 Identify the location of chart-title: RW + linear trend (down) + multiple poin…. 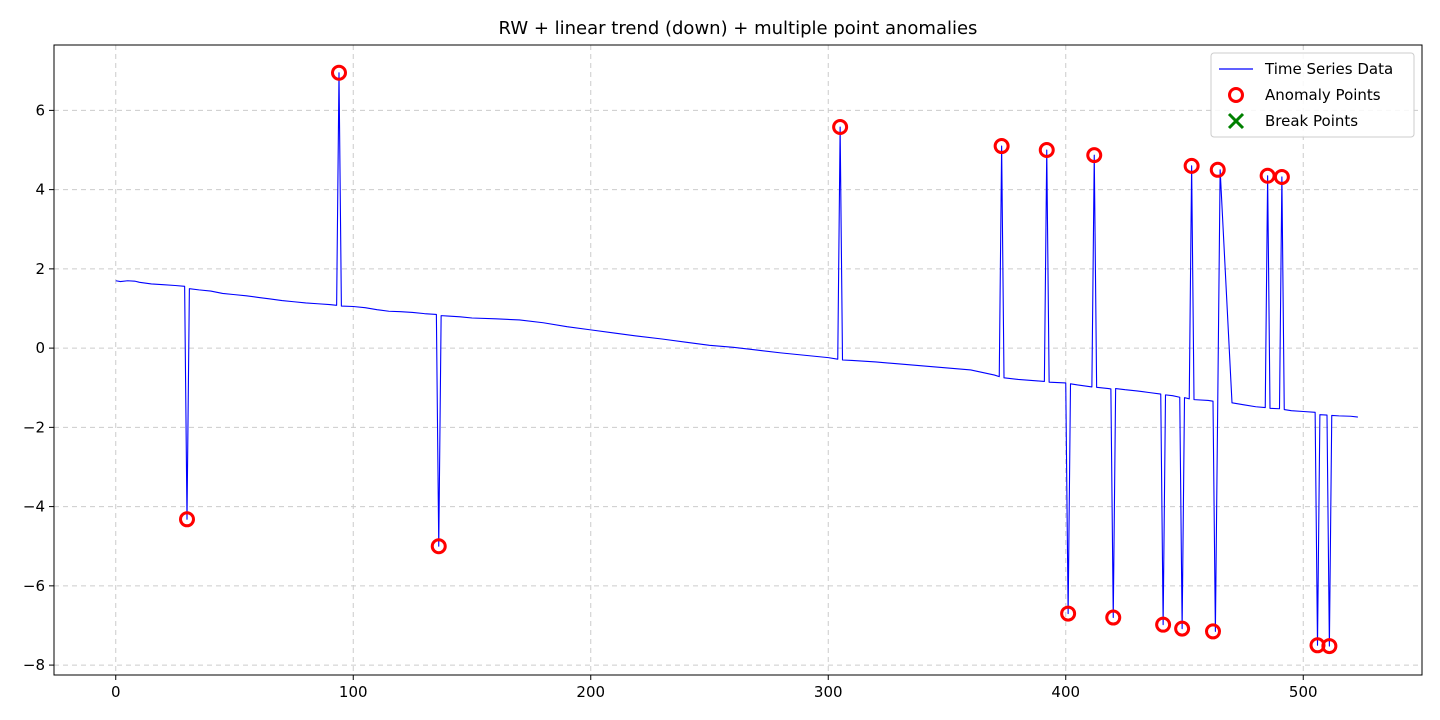
(738, 28).